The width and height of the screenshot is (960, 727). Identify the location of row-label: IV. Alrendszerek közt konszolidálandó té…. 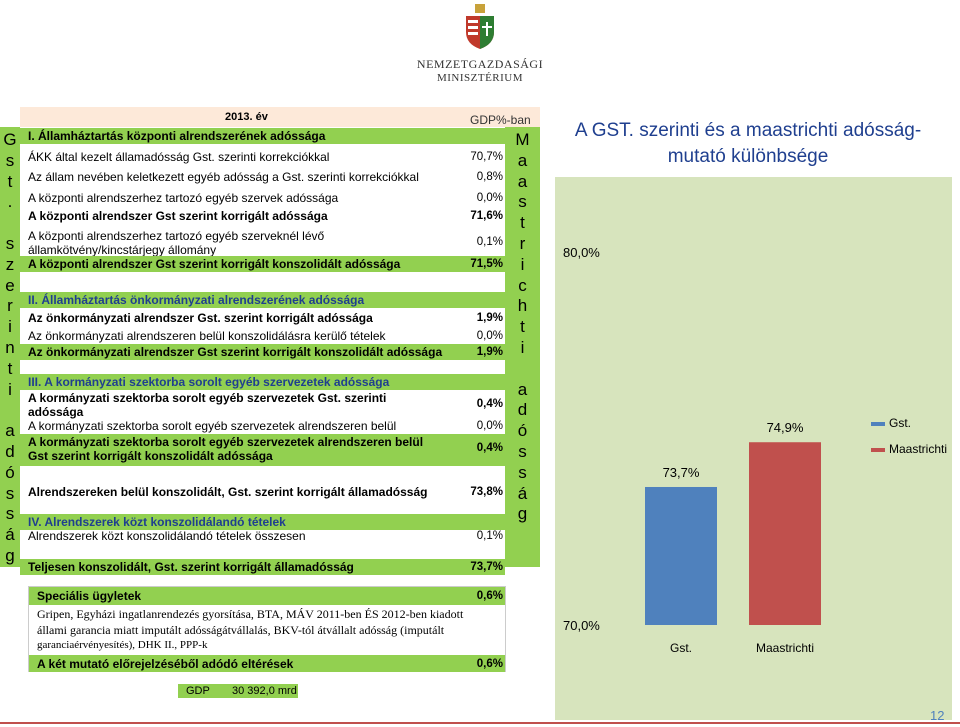
(157, 522).